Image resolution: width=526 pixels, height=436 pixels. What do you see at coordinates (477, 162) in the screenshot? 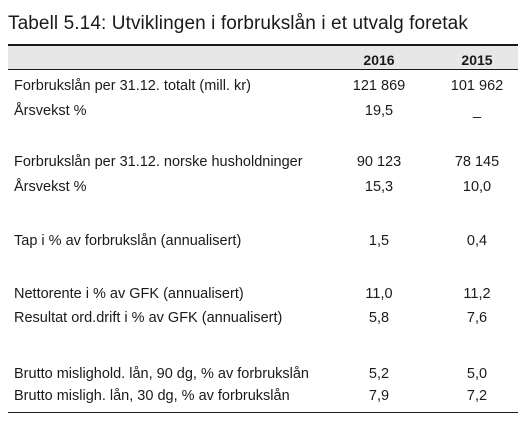
I see `value-2015: 78 145` at bounding box center [477, 162].